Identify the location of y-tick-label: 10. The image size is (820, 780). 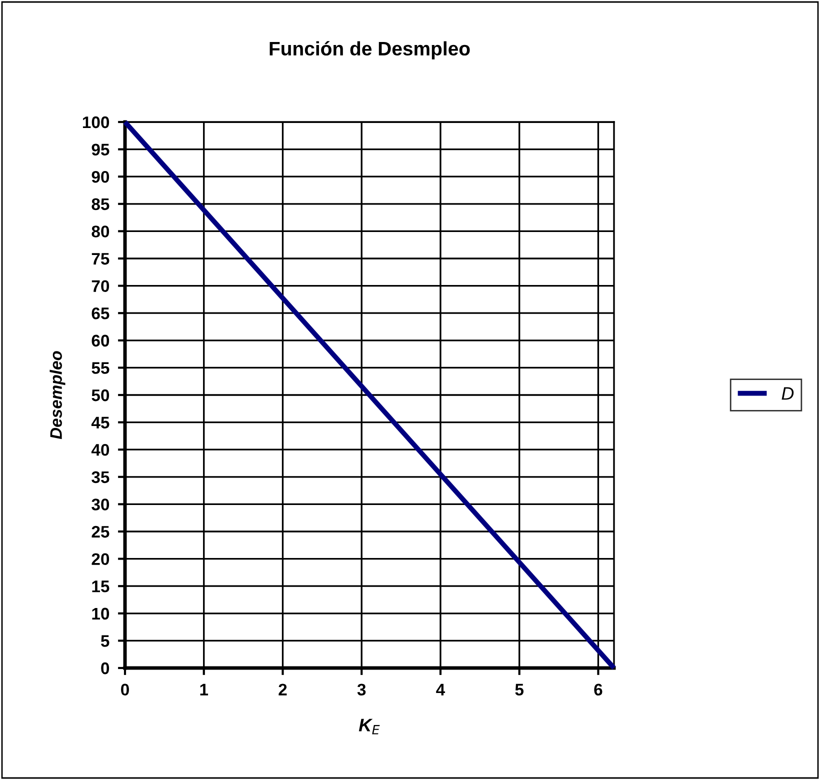
(101, 614).